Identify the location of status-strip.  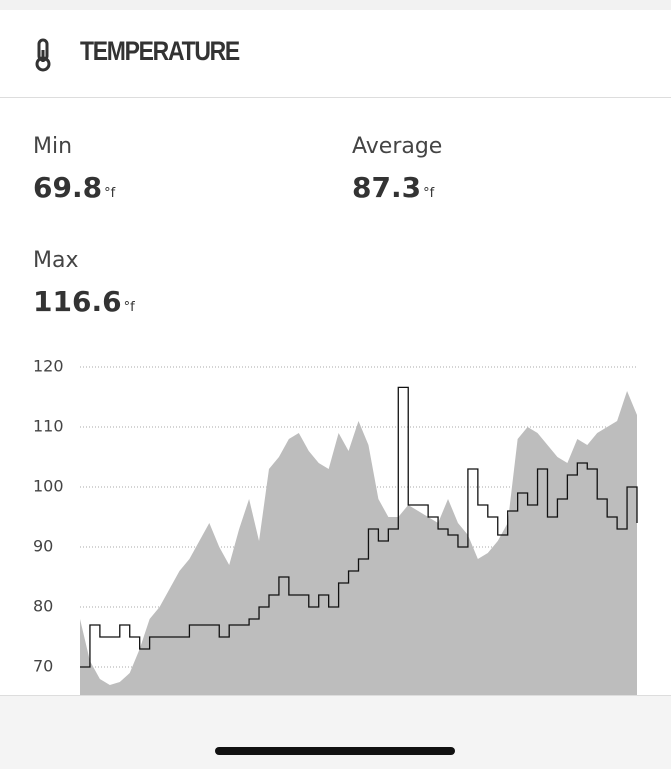
(335, 5).